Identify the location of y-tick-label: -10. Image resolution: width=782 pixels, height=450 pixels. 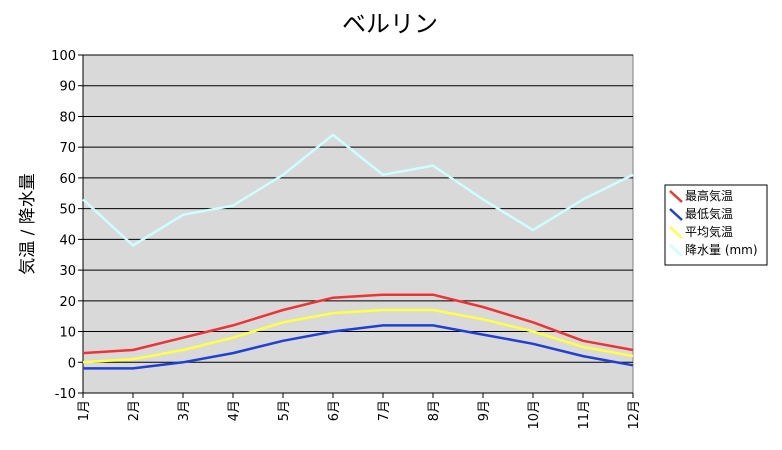
(65, 394).